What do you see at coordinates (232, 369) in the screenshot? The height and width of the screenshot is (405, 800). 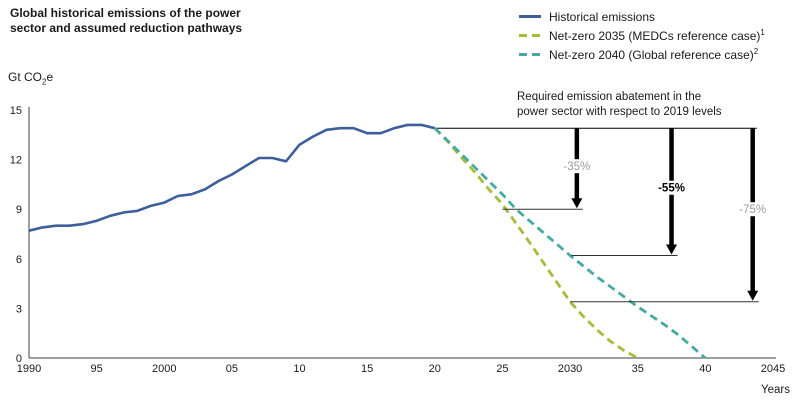 I see `svg-text: 05` at bounding box center [232, 369].